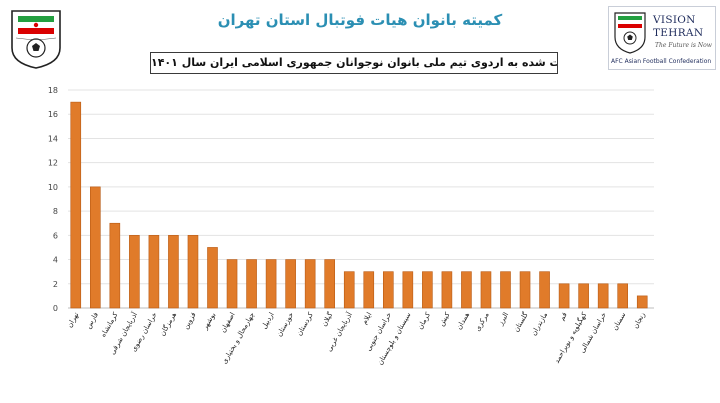 The height and width of the screenshot is (403, 720). Describe the element at coordinates (53, 187) in the screenshot. I see `y-tick-label: 10` at that location.